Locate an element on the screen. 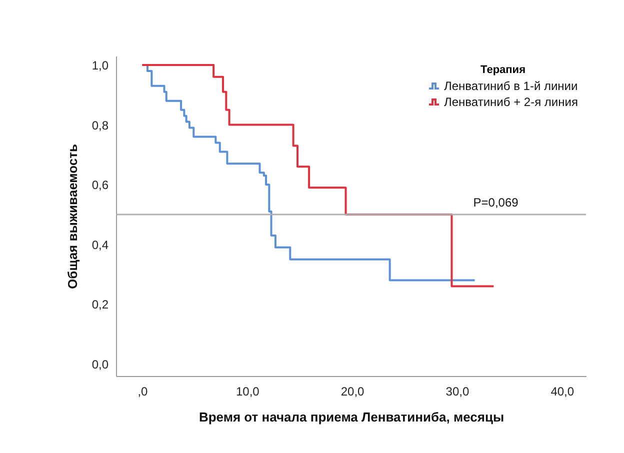 The width and height of the screenshot is (624, 453). x-tick-label: ,0 is located at coordinates (143, 391).